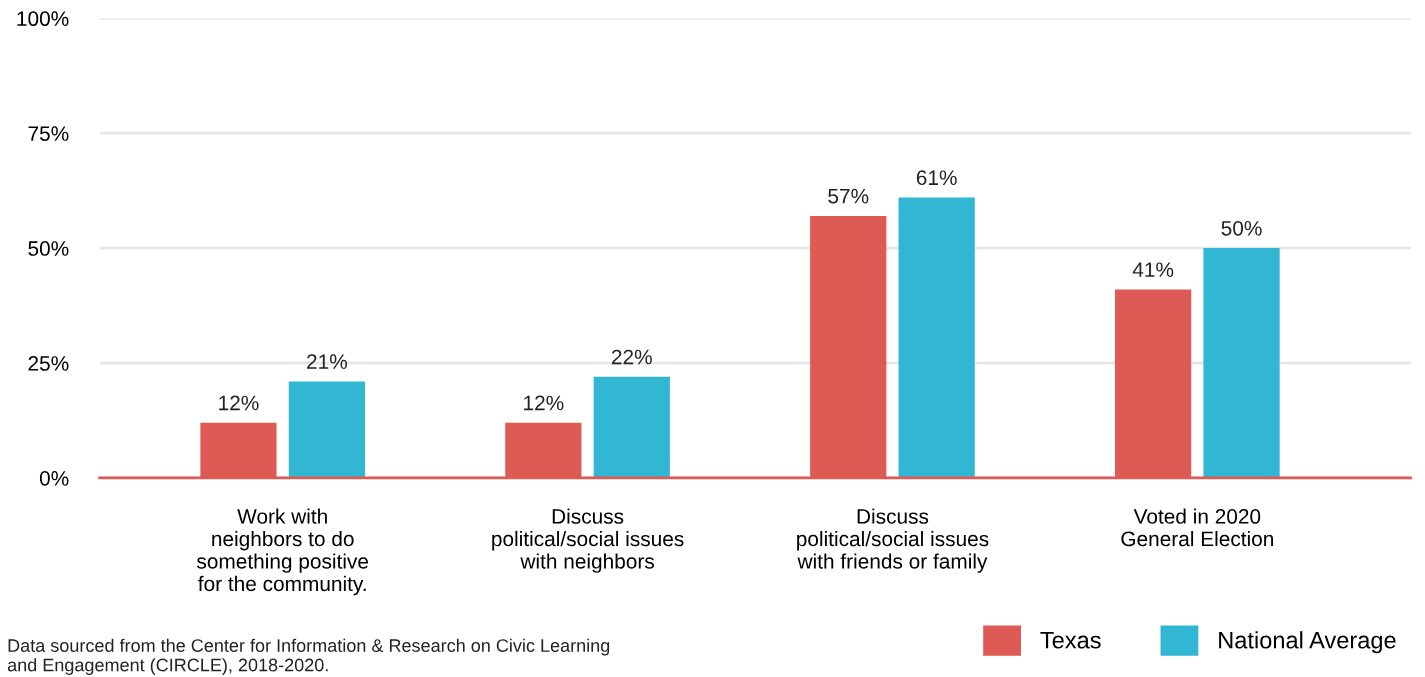 The width and height of the screenshot is (1425, 677). Describe the element at coordinates (282, 552) in the screenshot. I see `x-tick-label: Work with neighbors to do something positive for the community.` at that location.